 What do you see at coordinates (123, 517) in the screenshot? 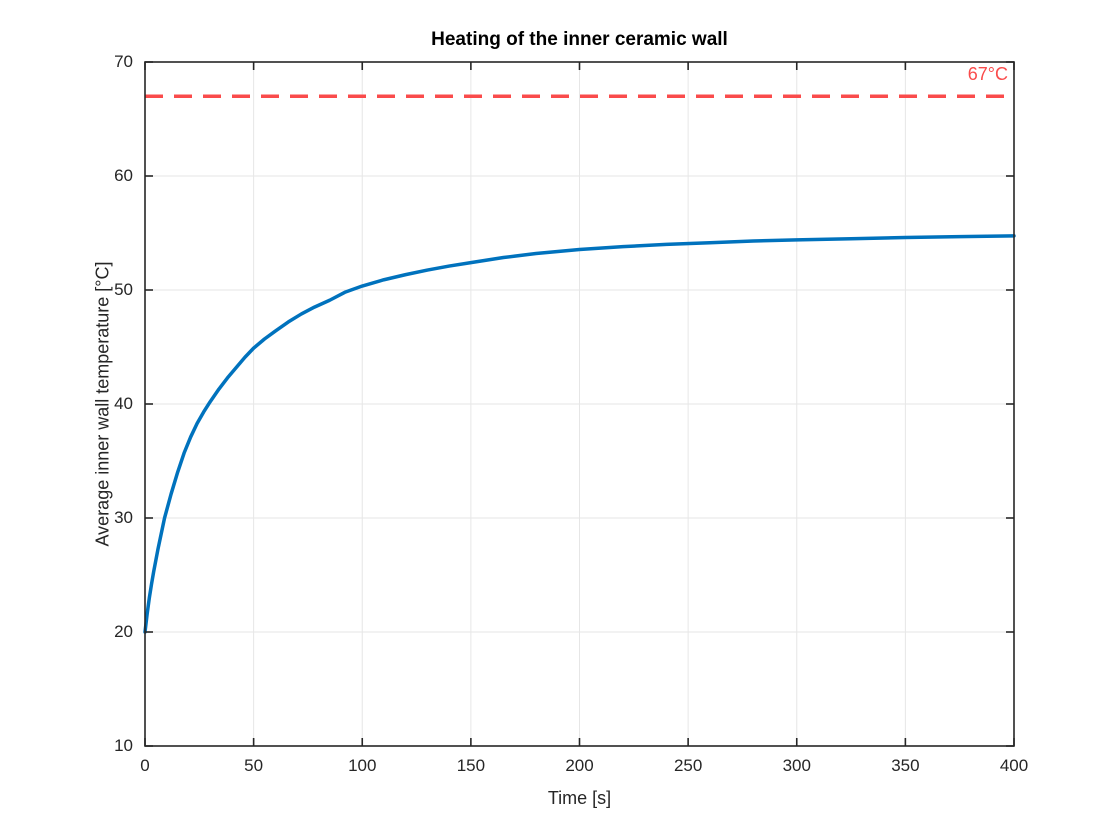
I see `y-tick-label: 30` at bounding box center [123, 517].